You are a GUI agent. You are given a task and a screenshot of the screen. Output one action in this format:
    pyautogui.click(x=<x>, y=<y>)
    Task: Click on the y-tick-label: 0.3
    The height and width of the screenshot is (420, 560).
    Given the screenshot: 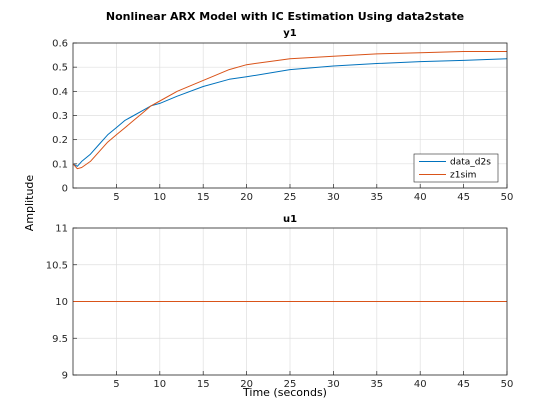 What is the action you would take?
    pyautogui.click(x=60, y=116)
    